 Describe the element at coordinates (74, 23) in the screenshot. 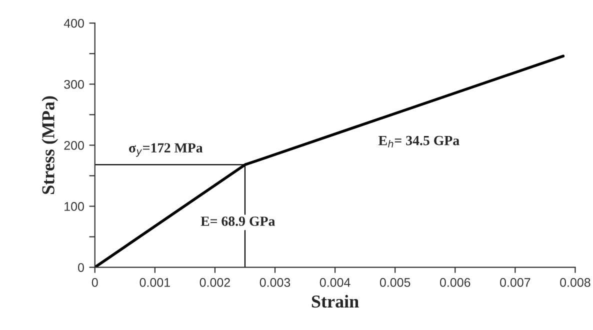

I see `y-tick-label: 400` at that location.